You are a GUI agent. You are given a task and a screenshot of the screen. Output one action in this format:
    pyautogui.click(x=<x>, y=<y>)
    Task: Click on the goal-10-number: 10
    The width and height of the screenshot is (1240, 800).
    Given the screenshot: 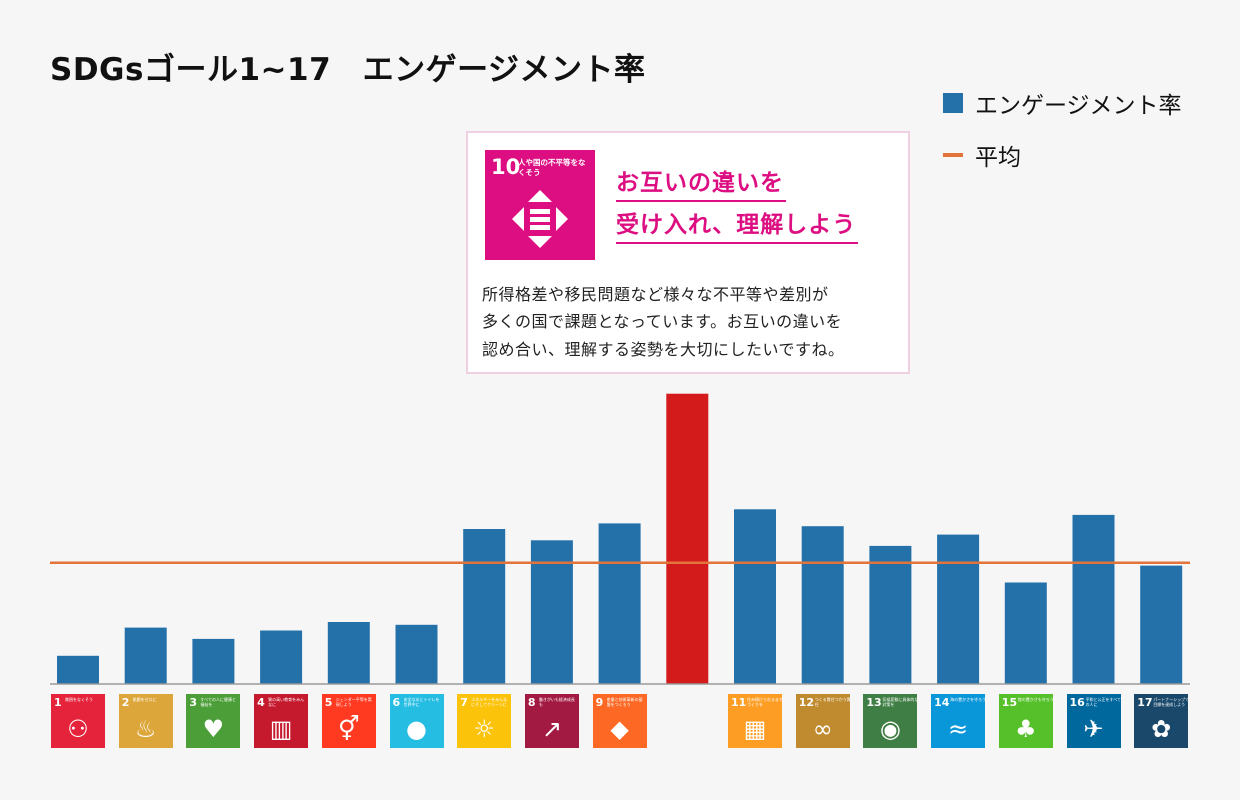 What is the action you would take?
    pyautogui.click(x=506, y=167)
    